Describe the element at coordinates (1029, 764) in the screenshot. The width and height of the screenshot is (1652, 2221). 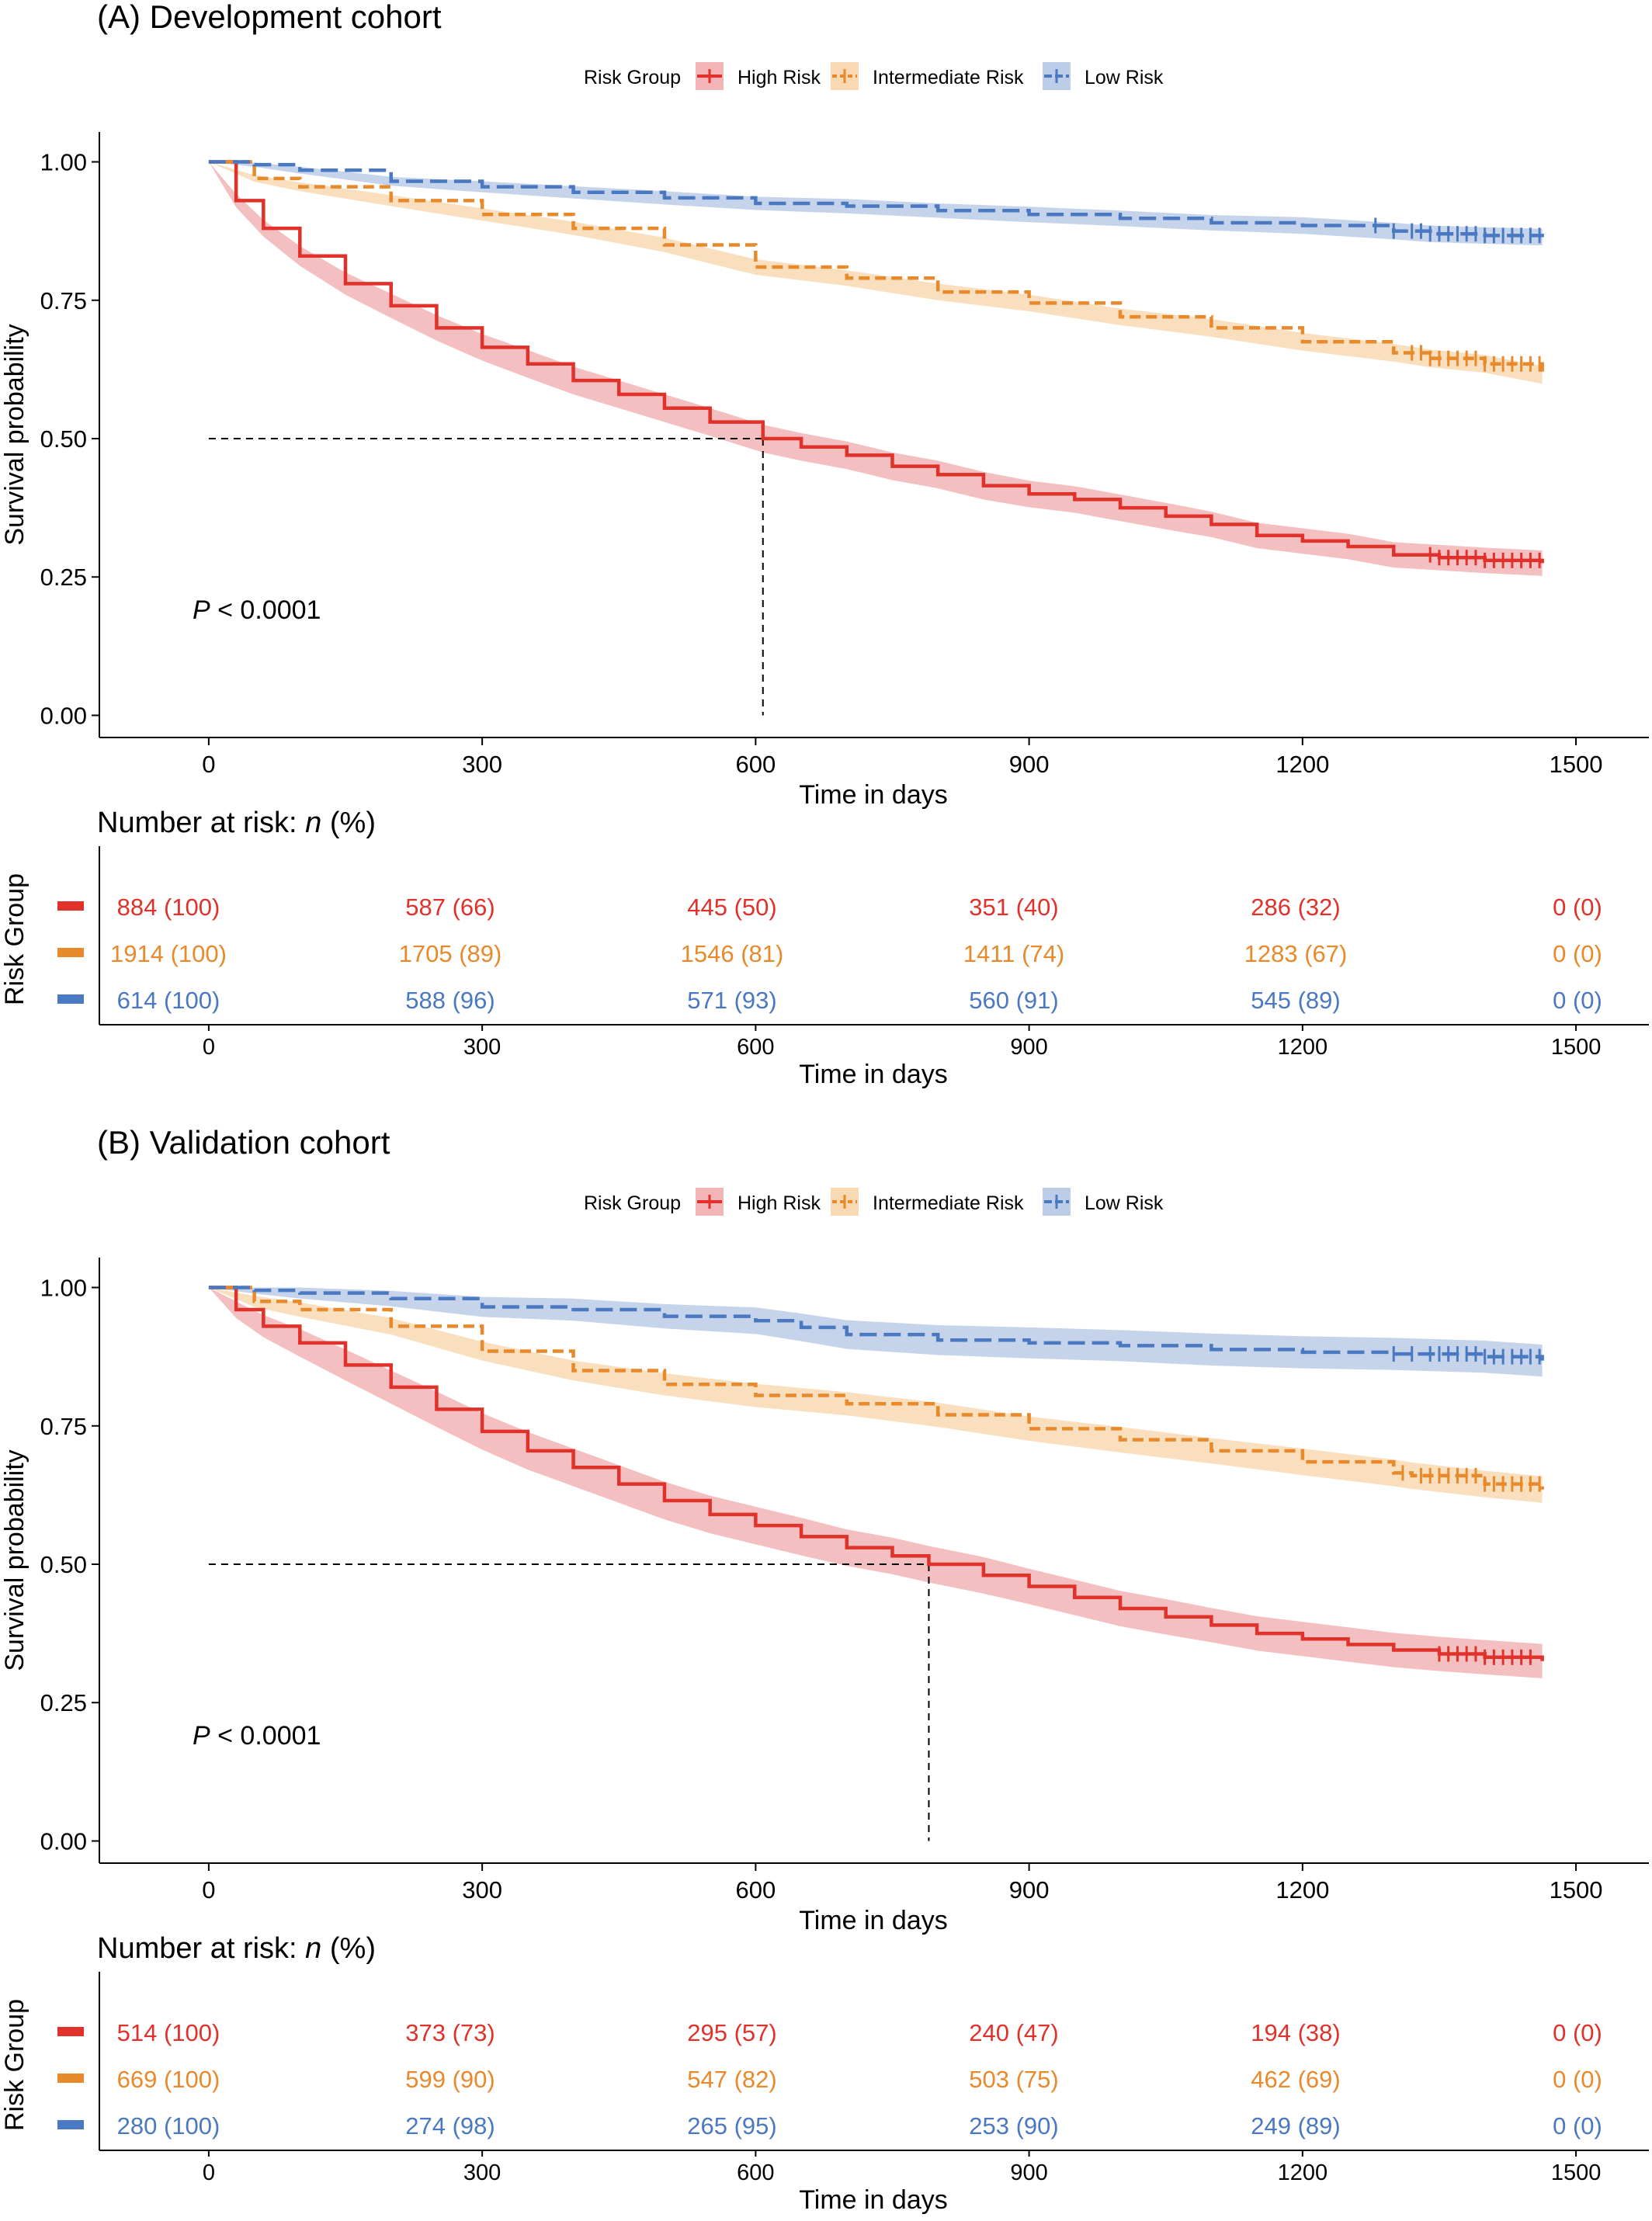
I see `x-tick-label: 900` at that location.